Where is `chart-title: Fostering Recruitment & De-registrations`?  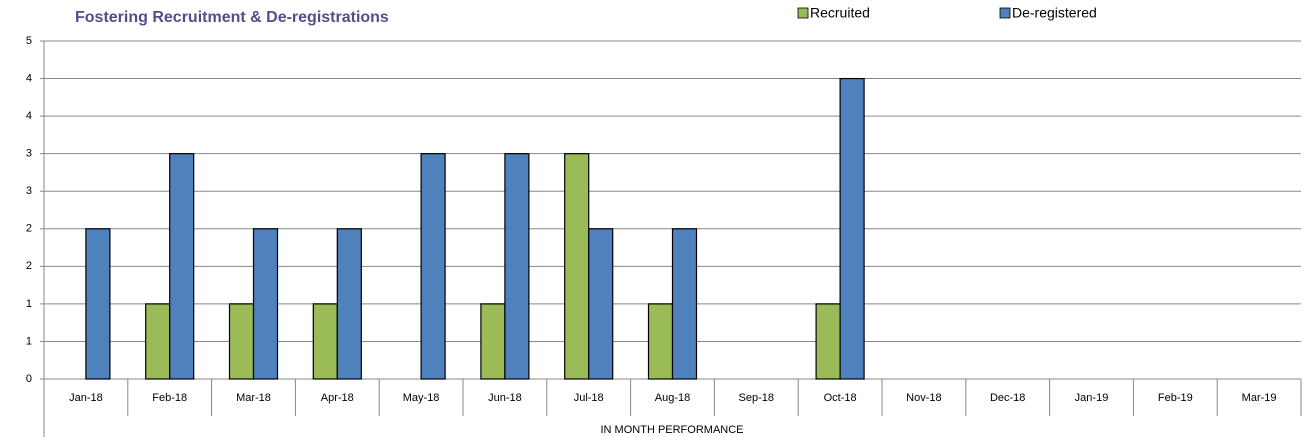 chart-title: Fostering Recruitment & De-registrations is located at coordinates (232, 17).